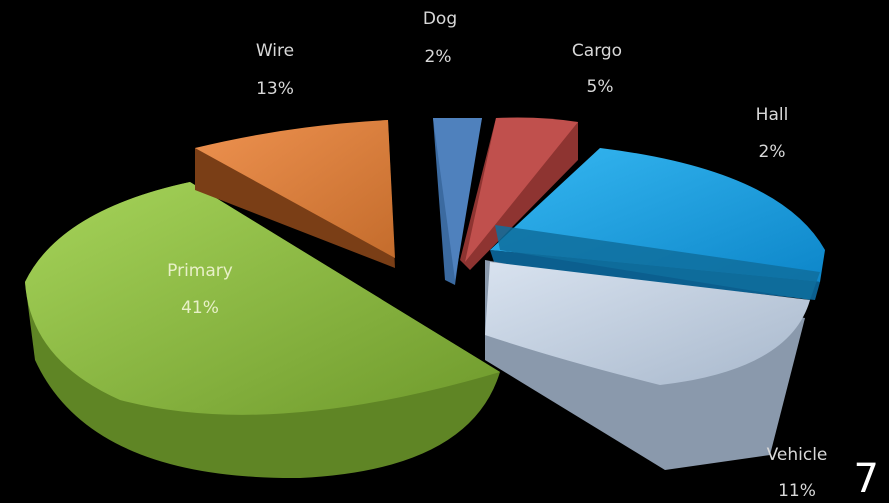 Image resolution: width=889 pixels, height=503 pixels. Describe the element at coordinates (275, 89) in the screenshot. I see `label-wire-percent: 13%` at that location.